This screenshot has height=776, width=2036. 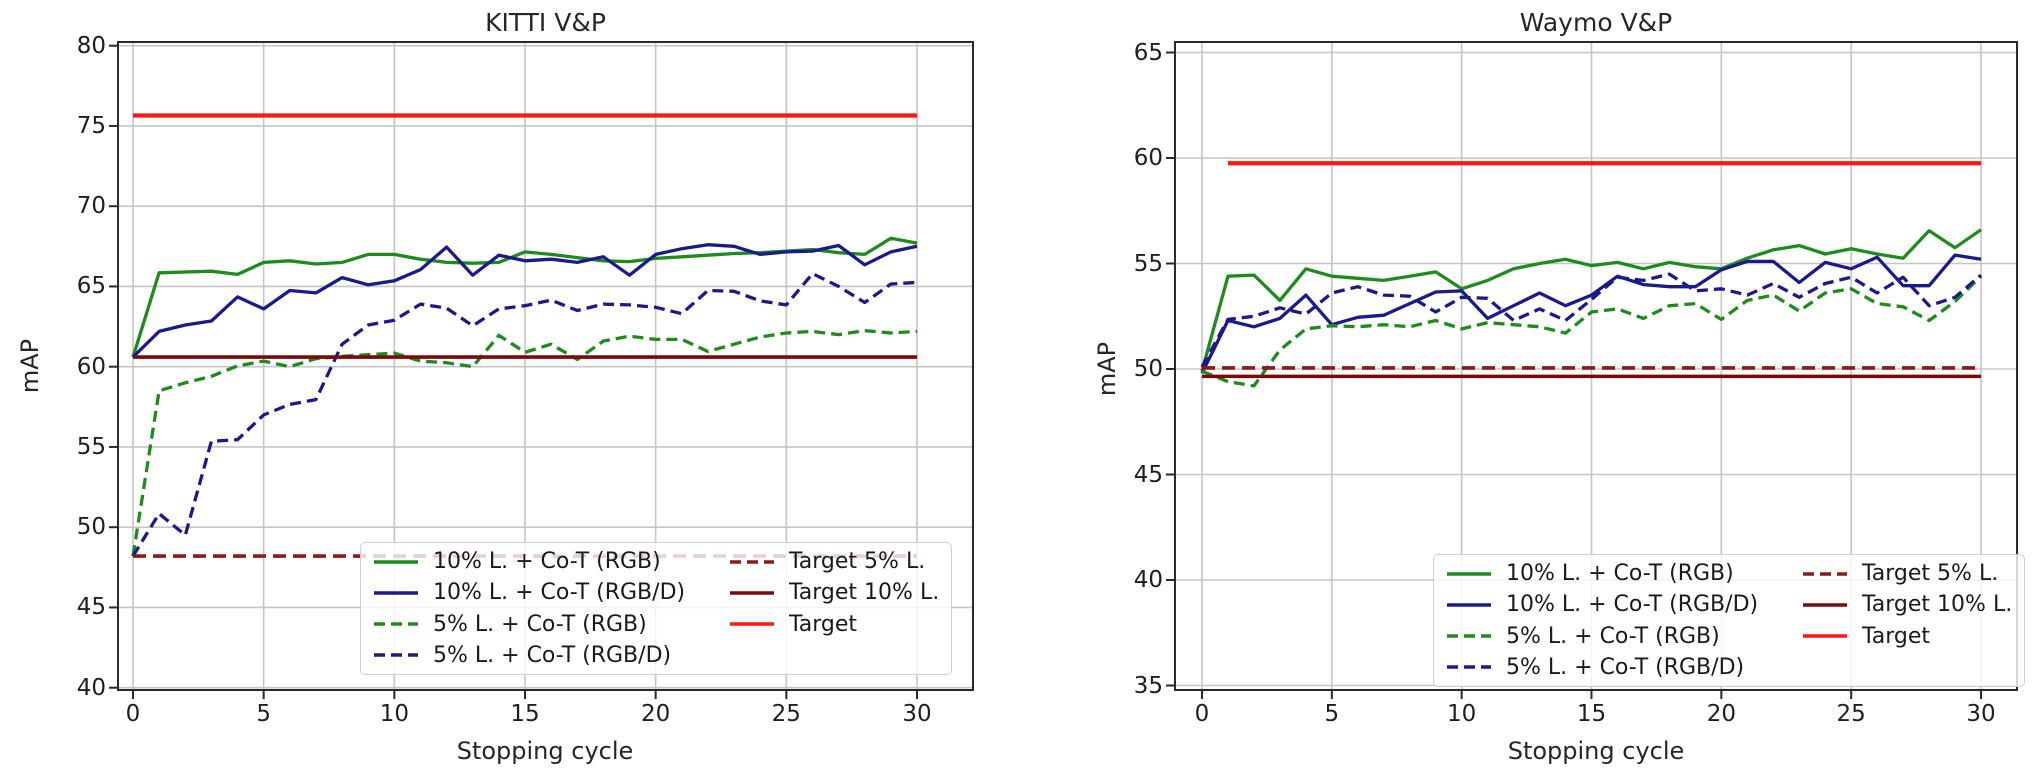 What do you see at coordinates (545, 751) in the screenshot?
I see `x-axis-label-kitti: Stopping cycle` at bounding box center [545, 751].